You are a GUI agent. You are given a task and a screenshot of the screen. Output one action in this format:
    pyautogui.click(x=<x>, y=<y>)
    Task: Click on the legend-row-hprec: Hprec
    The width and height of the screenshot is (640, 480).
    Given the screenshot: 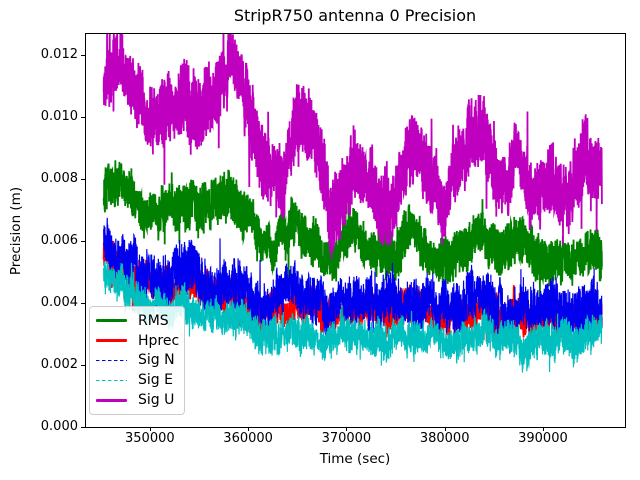 What is the action you would take?
    pyautogui.click(x=140, y=341)
    